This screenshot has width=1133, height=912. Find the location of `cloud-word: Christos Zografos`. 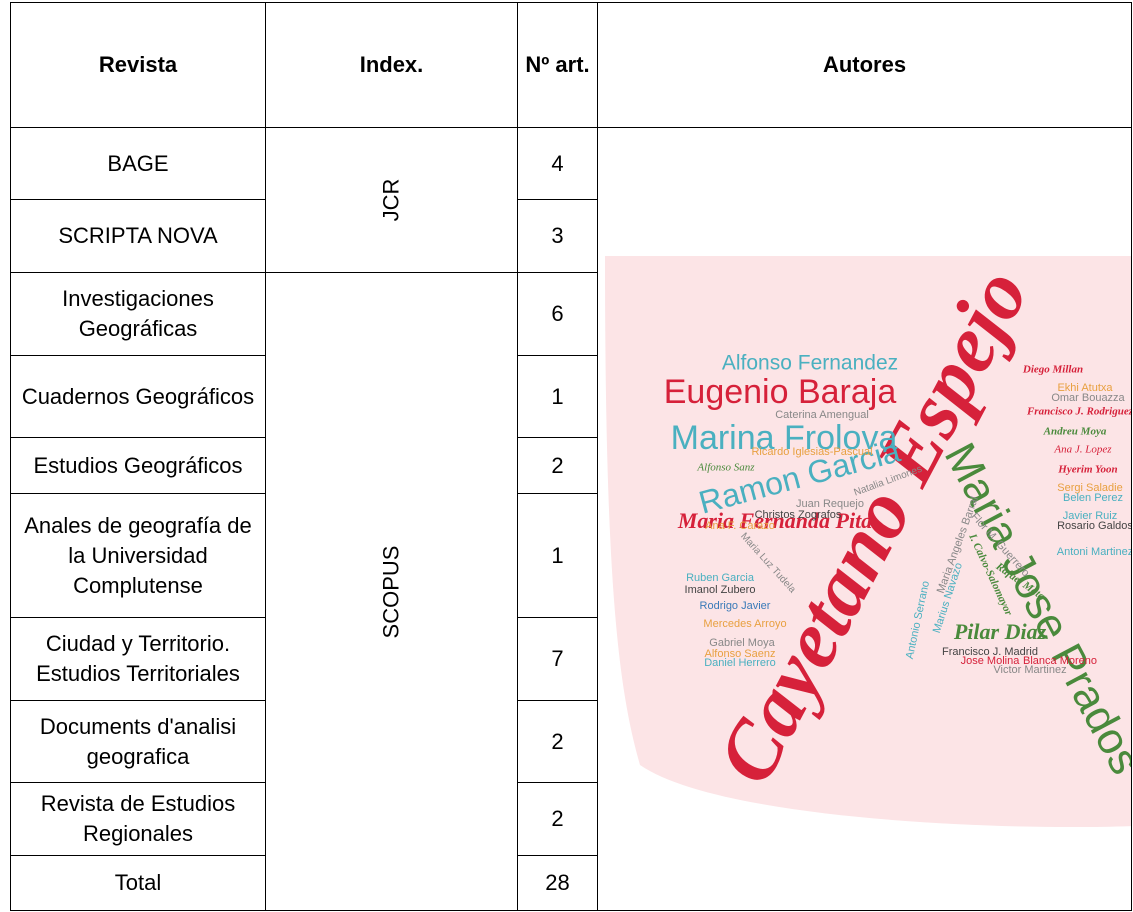

cloud-word: Christos Zografos is located at coordinates (798, 515).